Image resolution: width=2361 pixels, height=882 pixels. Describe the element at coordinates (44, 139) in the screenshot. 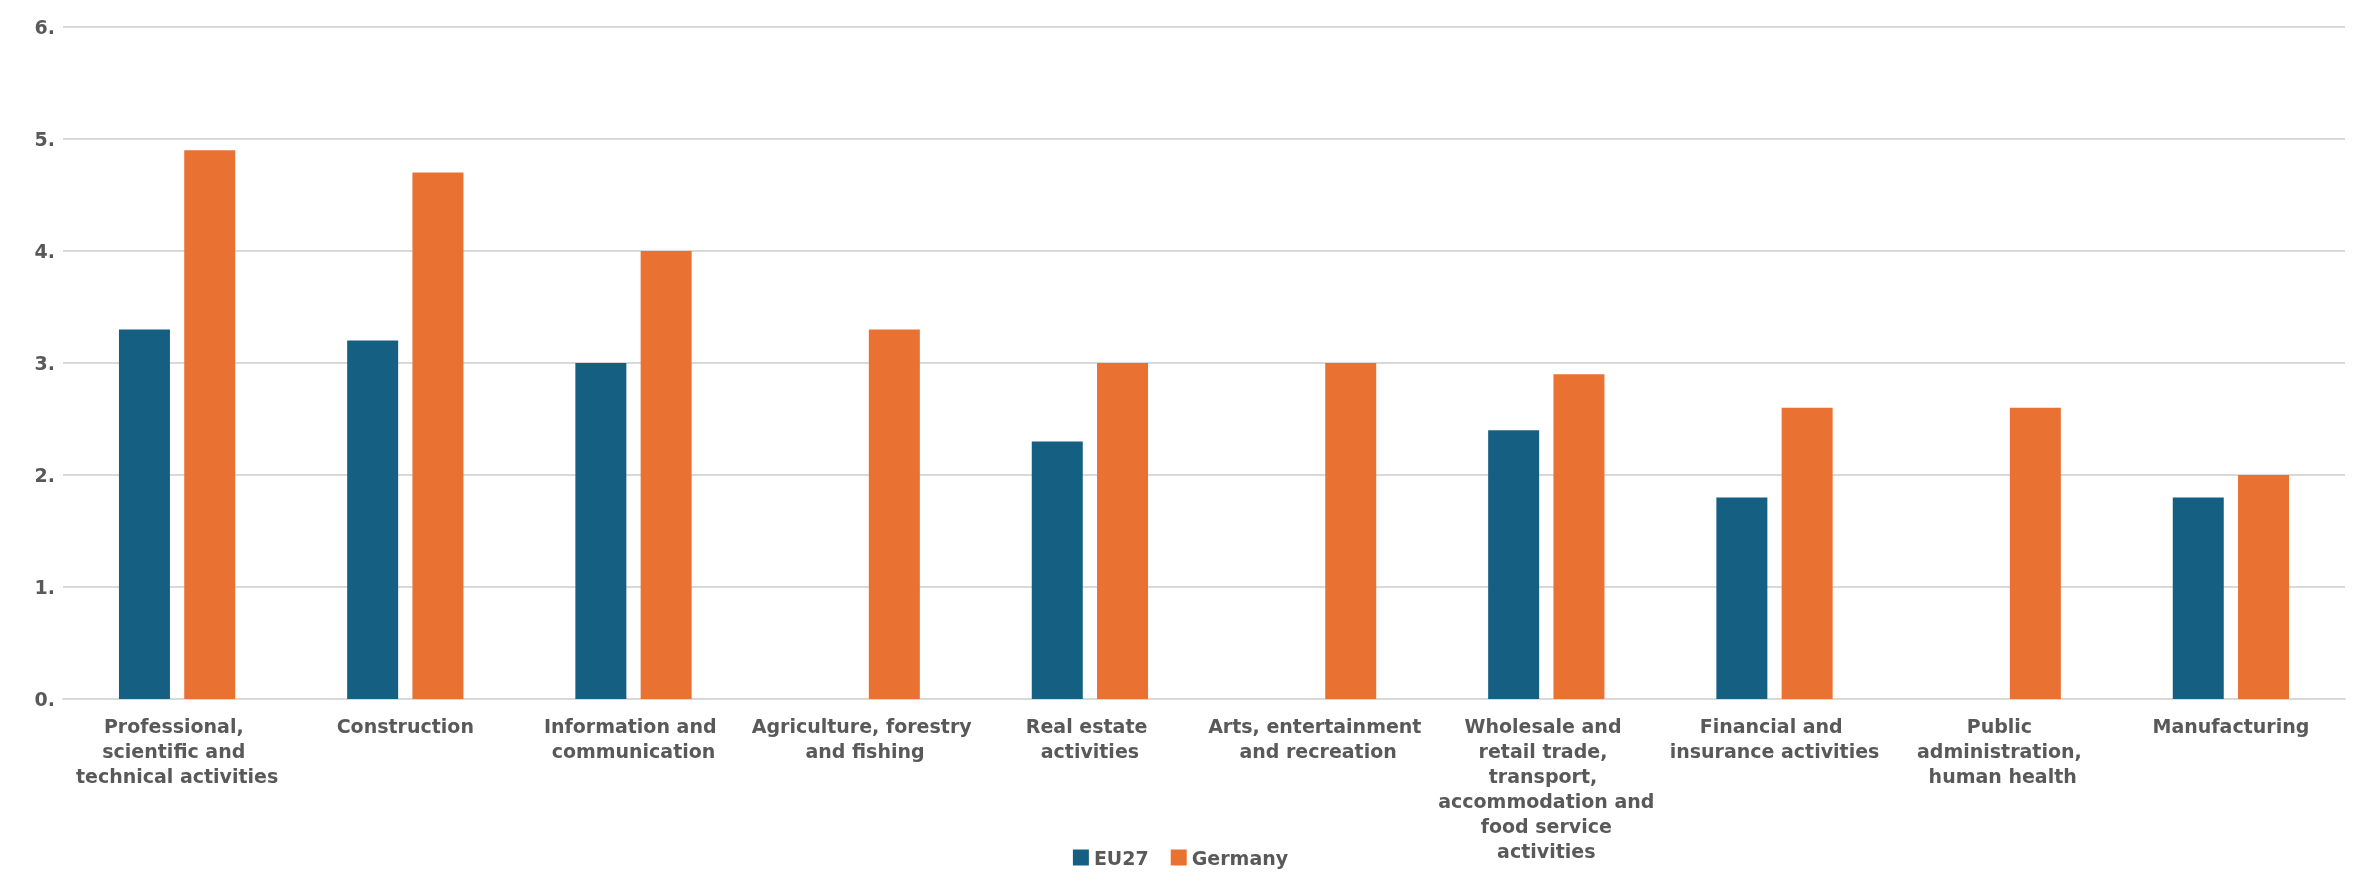

I see `y-tick-label: 5.` at that location.